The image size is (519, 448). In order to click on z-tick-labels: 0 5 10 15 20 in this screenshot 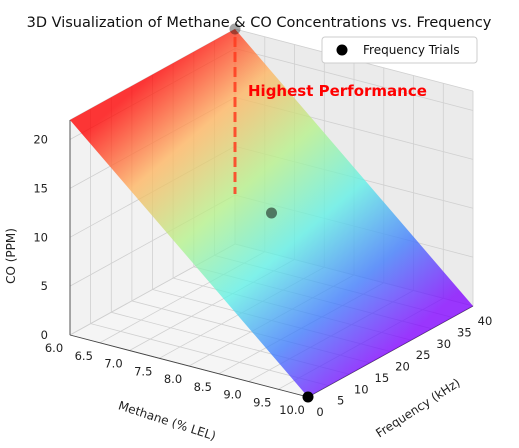, I will do `click(40, 237)`.